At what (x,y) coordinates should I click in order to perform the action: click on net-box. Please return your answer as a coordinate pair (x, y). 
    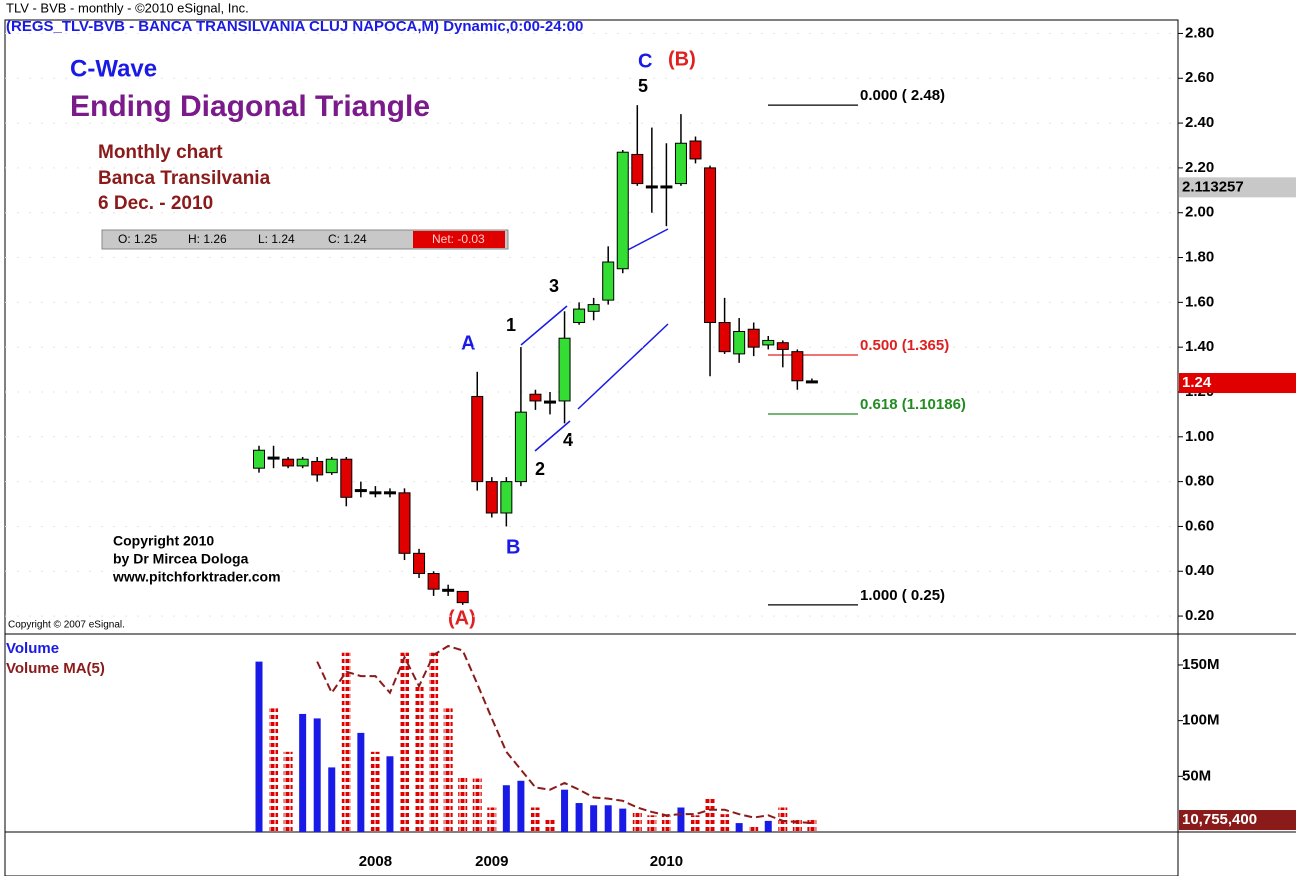
    Looking at the image, I should click on (459, 239).